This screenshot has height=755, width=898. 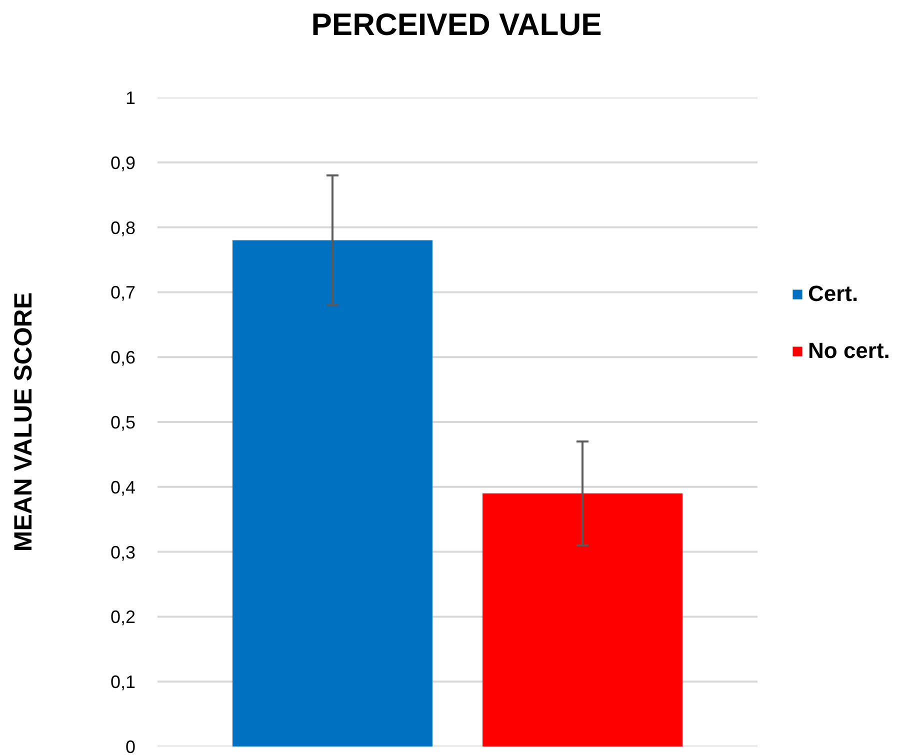 I want to click on y-tick-label: 1, so click(x=130, y=98).